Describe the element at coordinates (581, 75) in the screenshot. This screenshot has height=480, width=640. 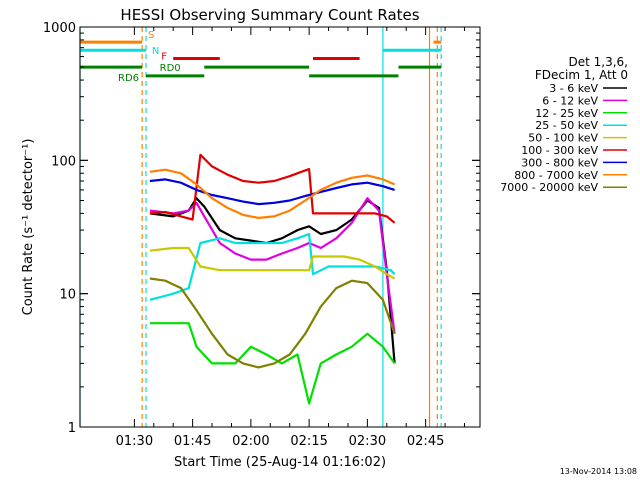
I see `legend-header-line-2: FDecim 1, Att 0` at that location.